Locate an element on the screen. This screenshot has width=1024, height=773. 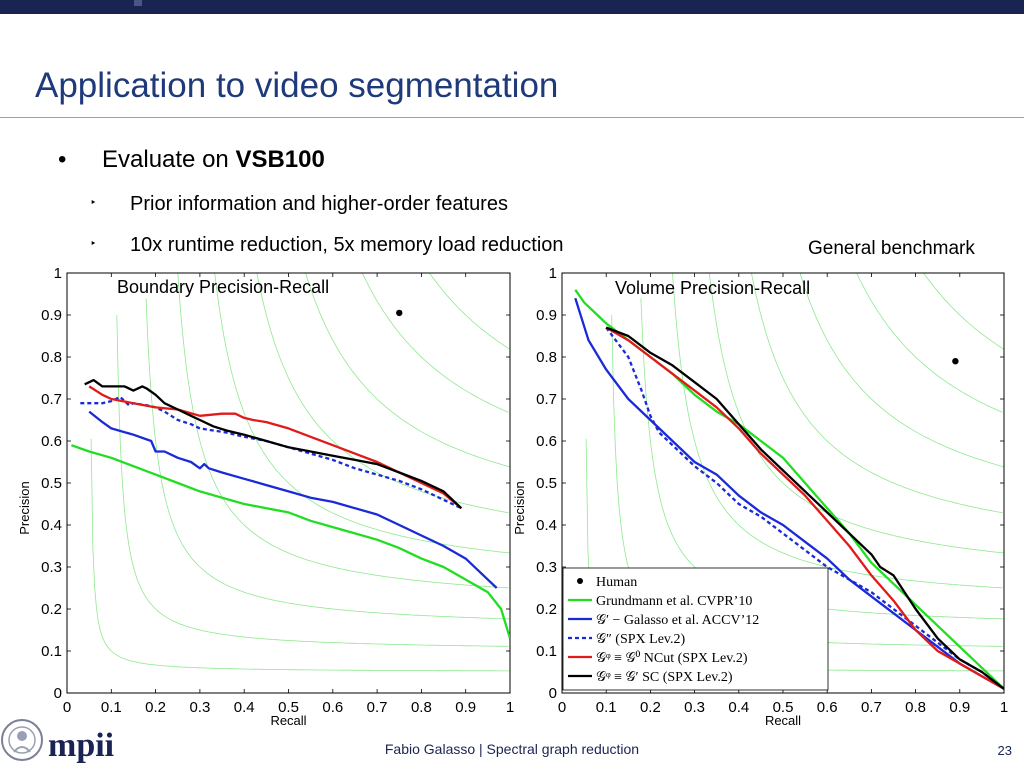
bullet-prefix: Evaluate on is located at coordinates (169, 159).